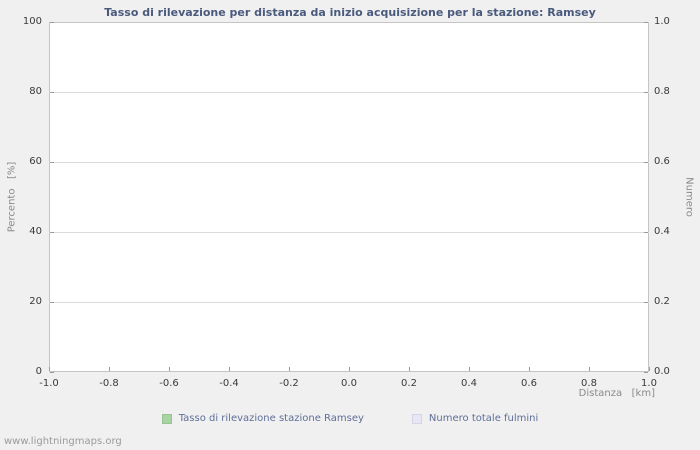 The image size is (700, 450). Describe the element at coordinates (229, 383) in the screenshot. I see `x-tick-label: -0.4` at that location.